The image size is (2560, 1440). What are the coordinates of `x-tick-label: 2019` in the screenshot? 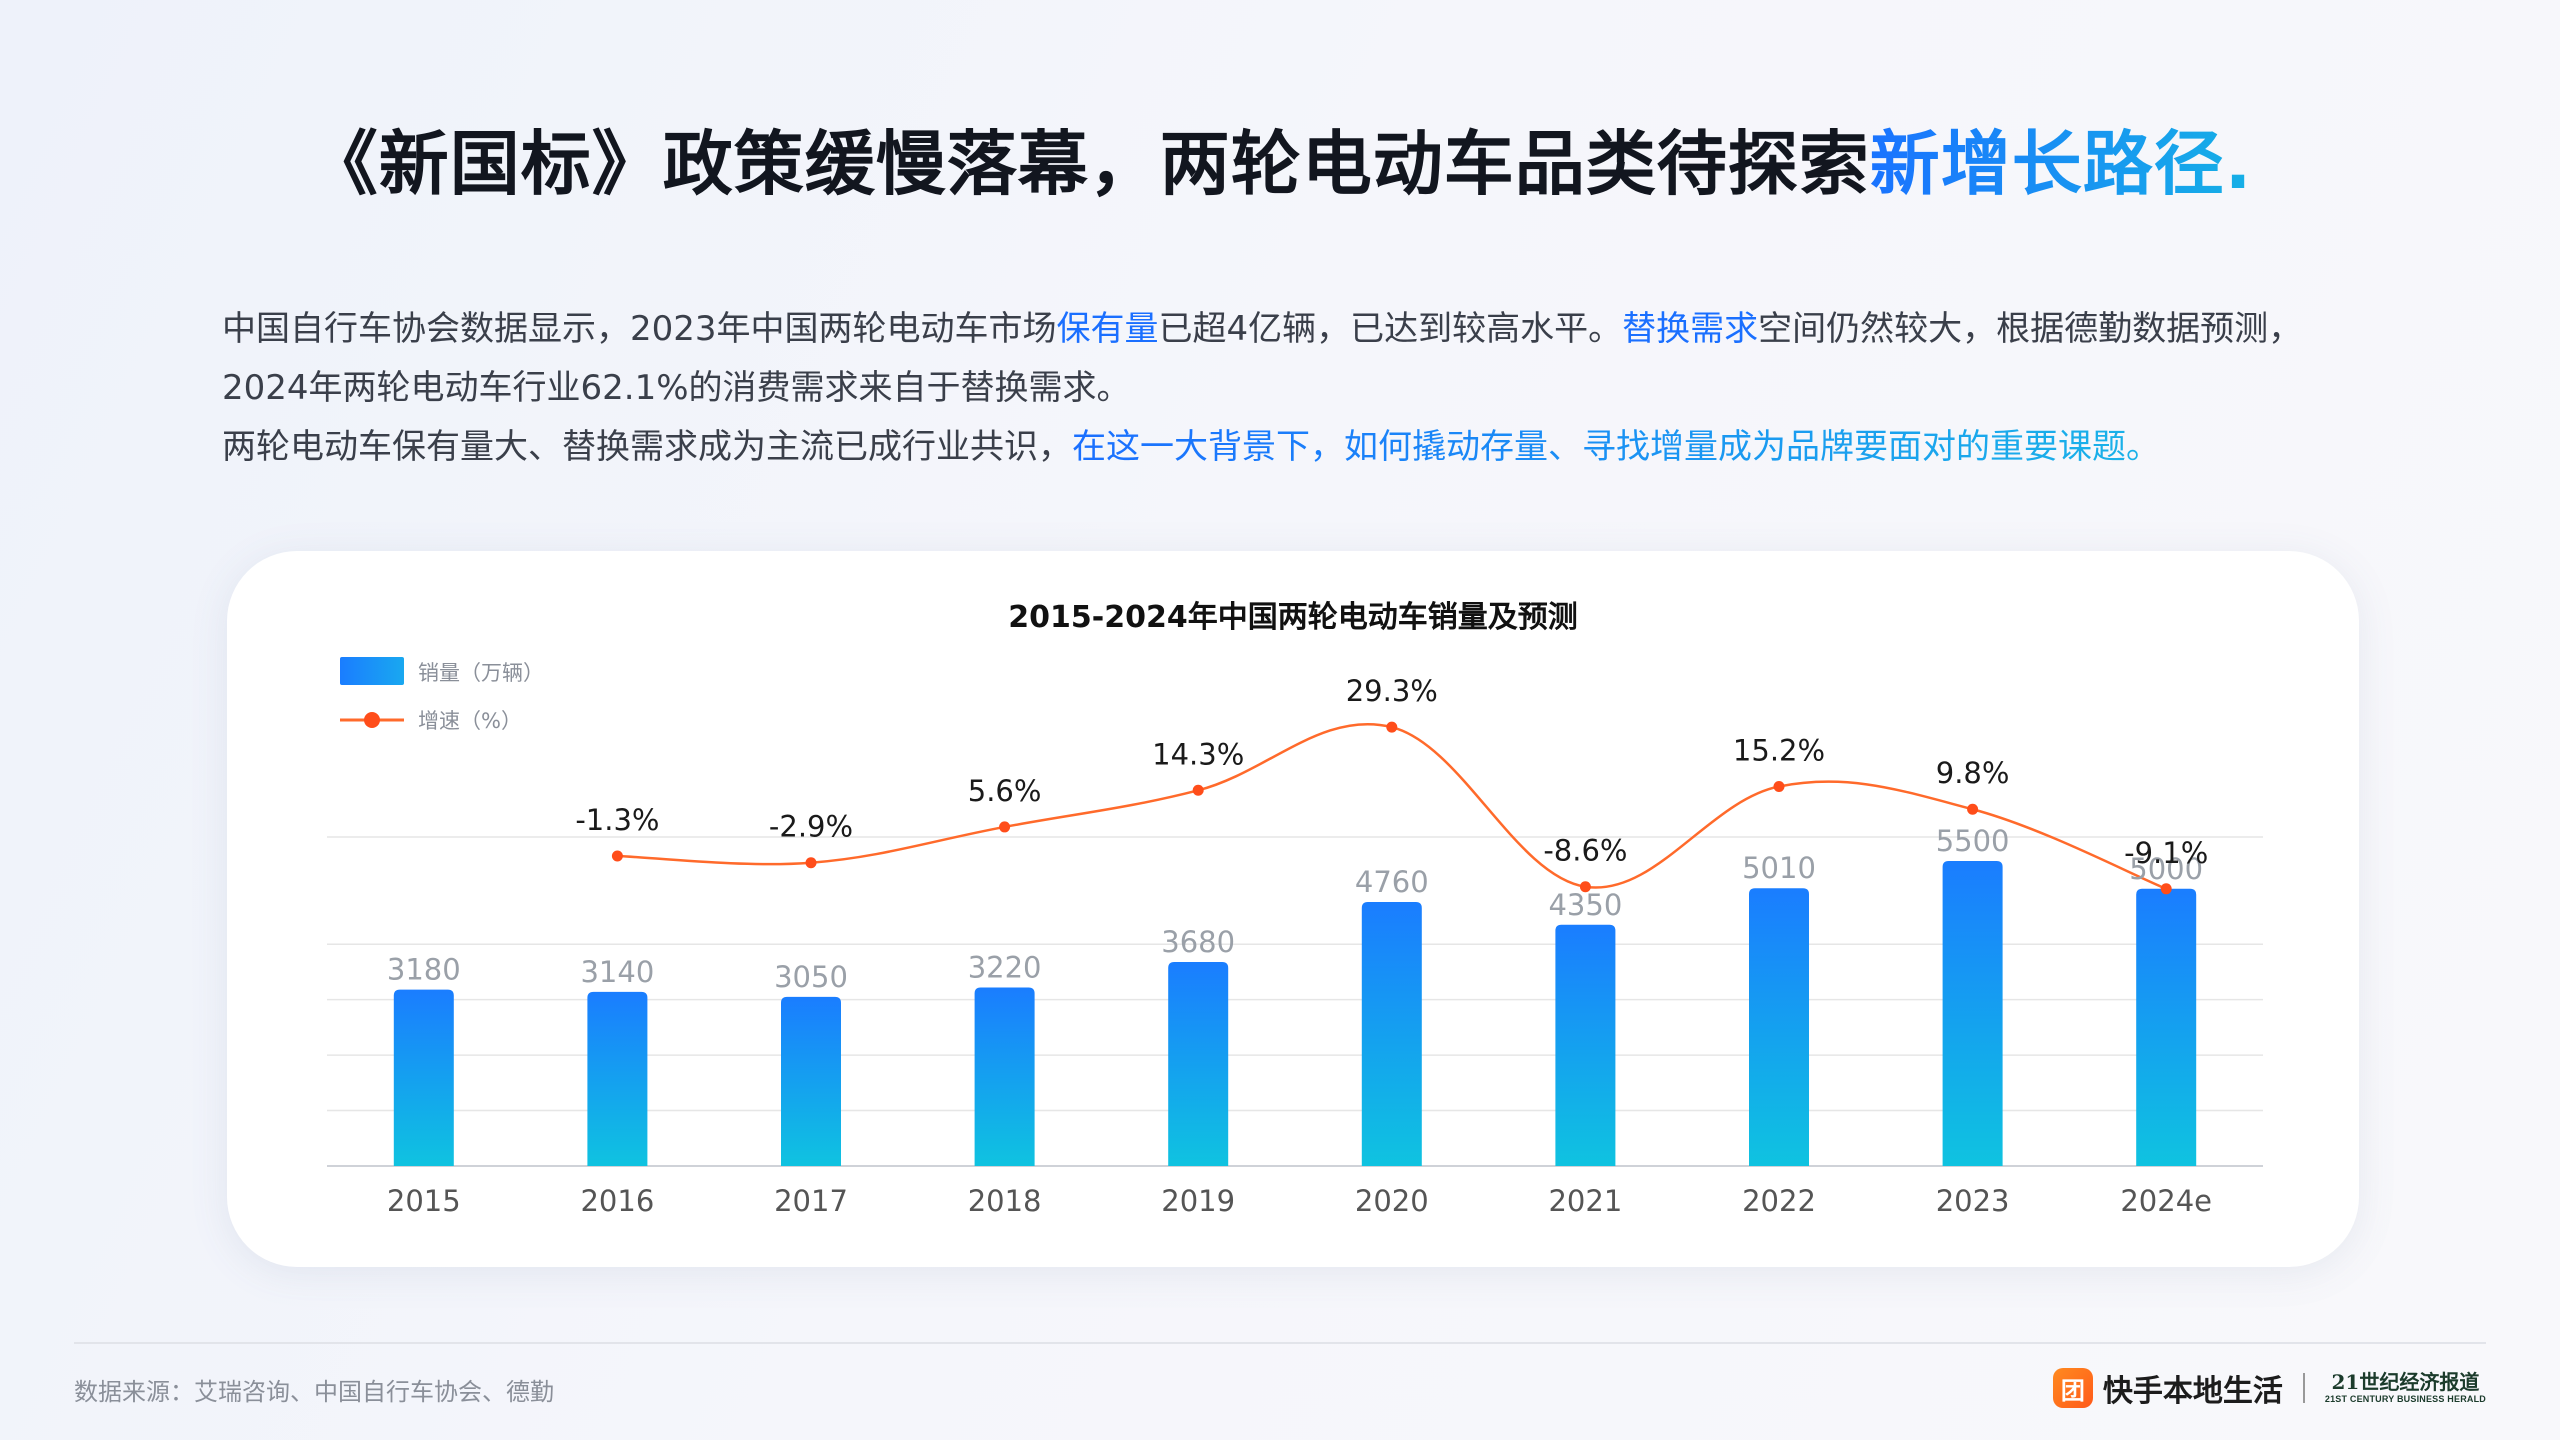 It's located at (1198, 1201).